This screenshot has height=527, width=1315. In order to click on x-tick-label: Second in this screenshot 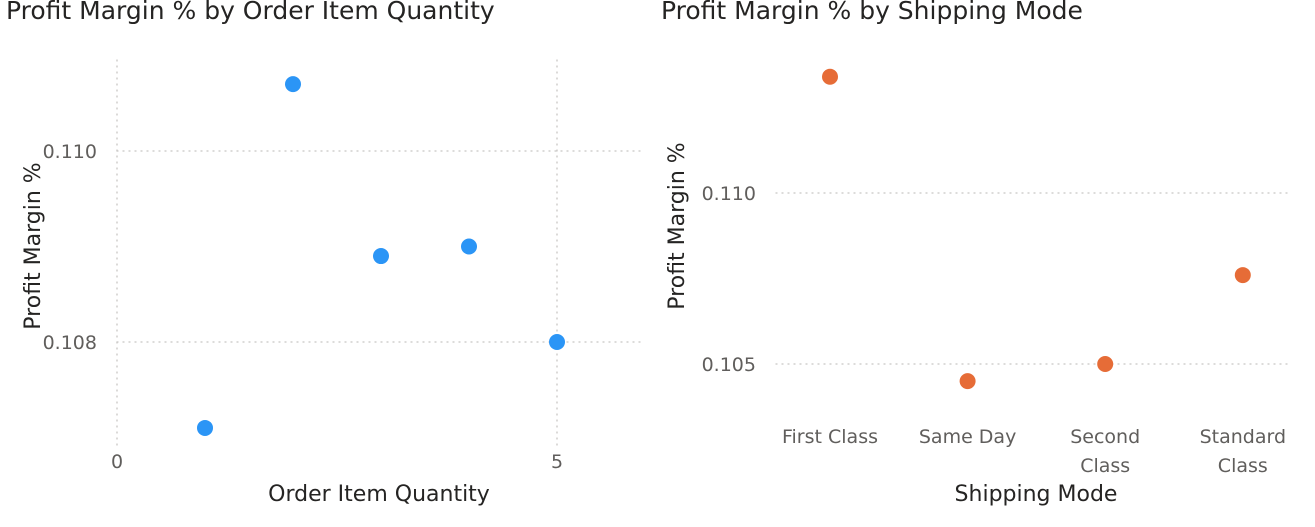, I will do `click(1105, 437)`.